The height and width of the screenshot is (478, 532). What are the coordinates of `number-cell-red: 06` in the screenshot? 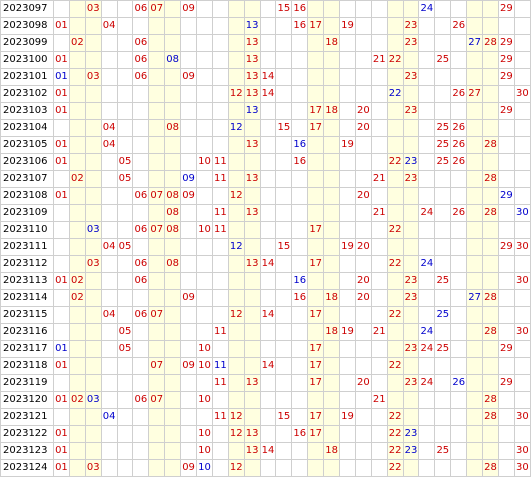 It's located at (141, 264).